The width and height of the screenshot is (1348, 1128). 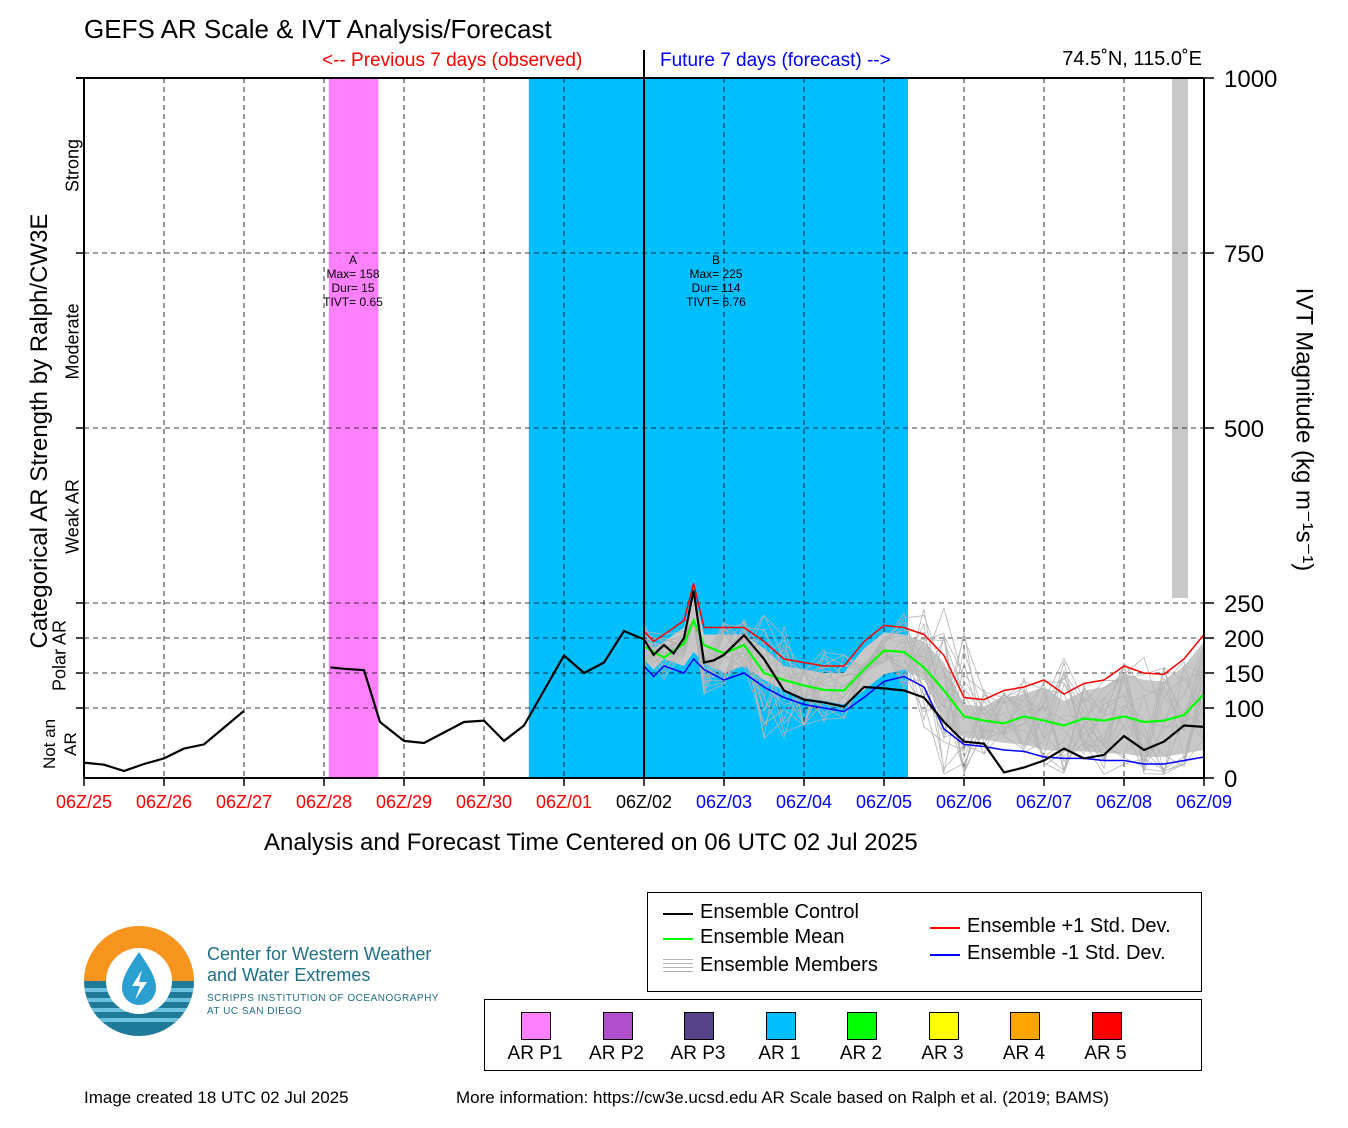 What do you see at coordinates (1044, 802) in the screenshot?
I see `x-tick-label: 06Z/07` at bounding box center [1044, 802].